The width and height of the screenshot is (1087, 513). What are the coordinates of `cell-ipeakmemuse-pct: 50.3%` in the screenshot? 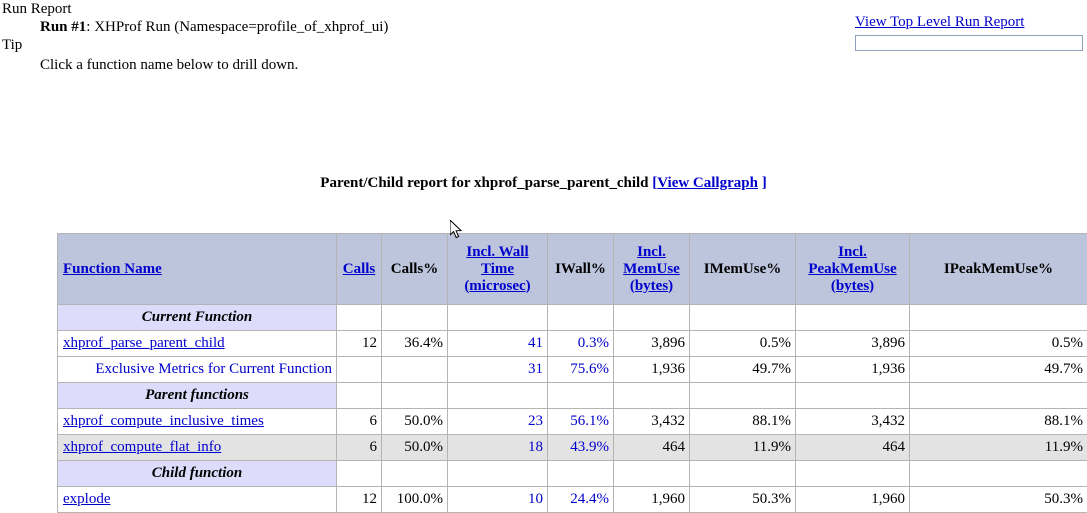 It's located at (998, 500).